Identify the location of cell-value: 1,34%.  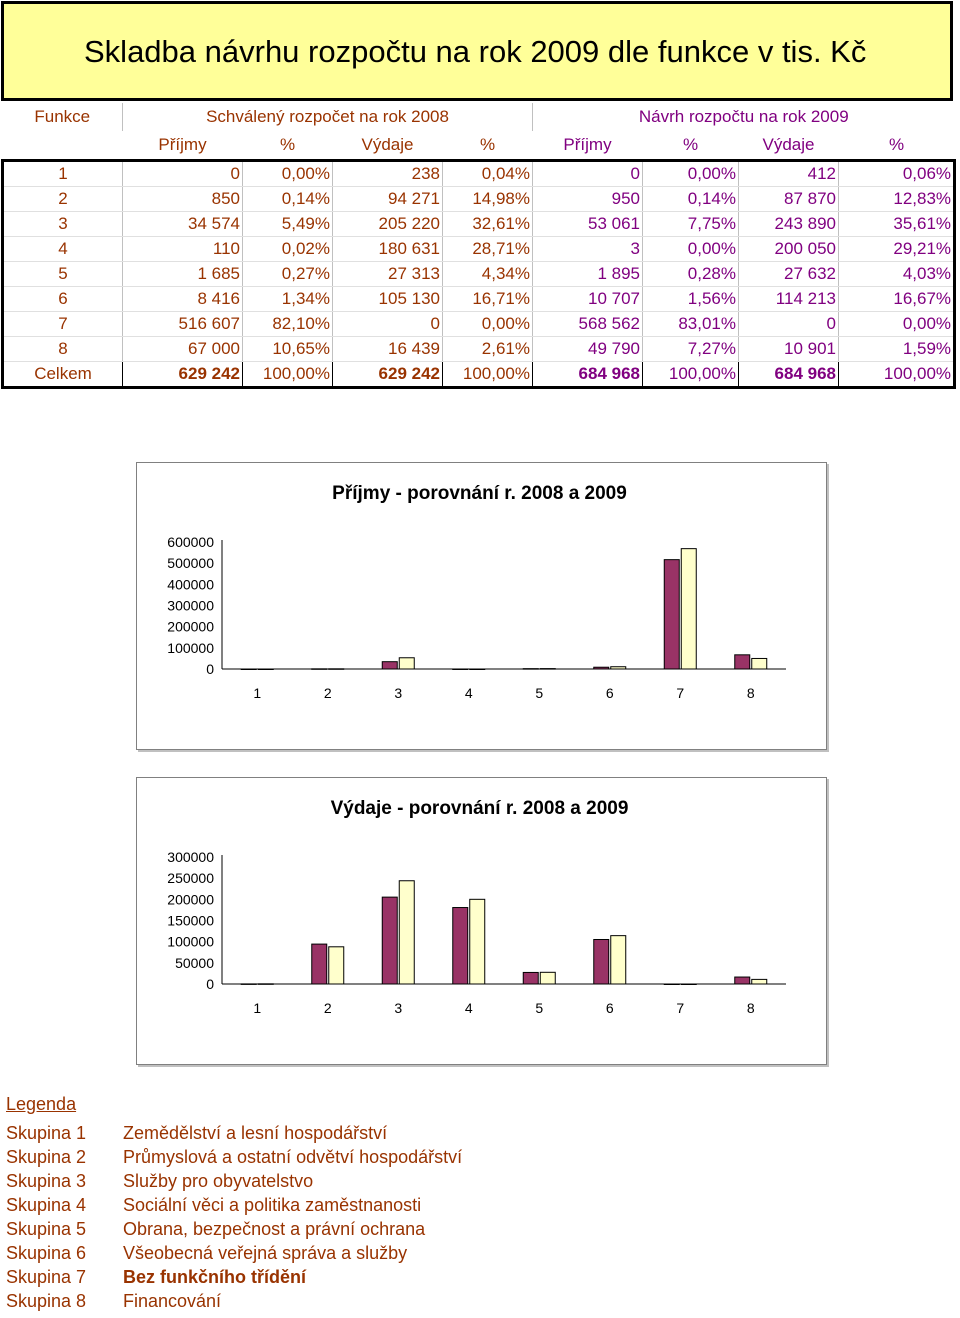
(287, 299).